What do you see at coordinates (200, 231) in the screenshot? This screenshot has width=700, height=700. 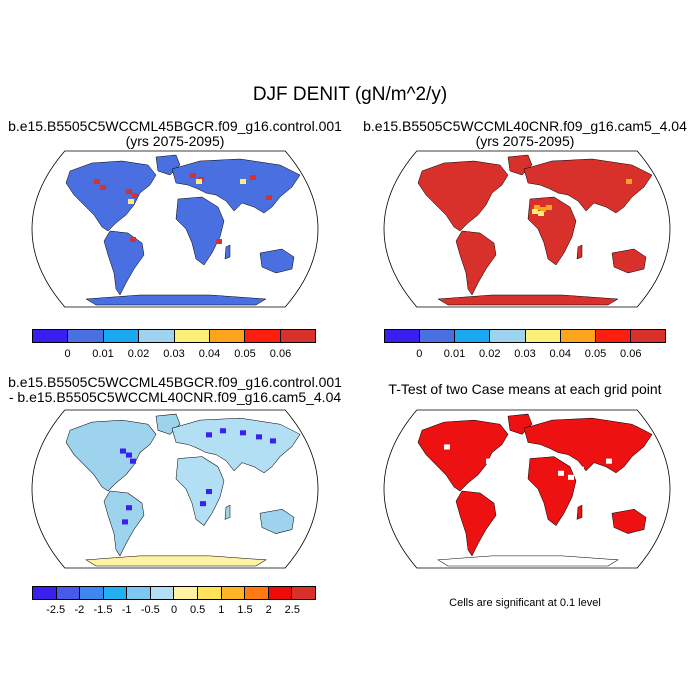 I see `africa-landmass` at bounding box center [200, 231].